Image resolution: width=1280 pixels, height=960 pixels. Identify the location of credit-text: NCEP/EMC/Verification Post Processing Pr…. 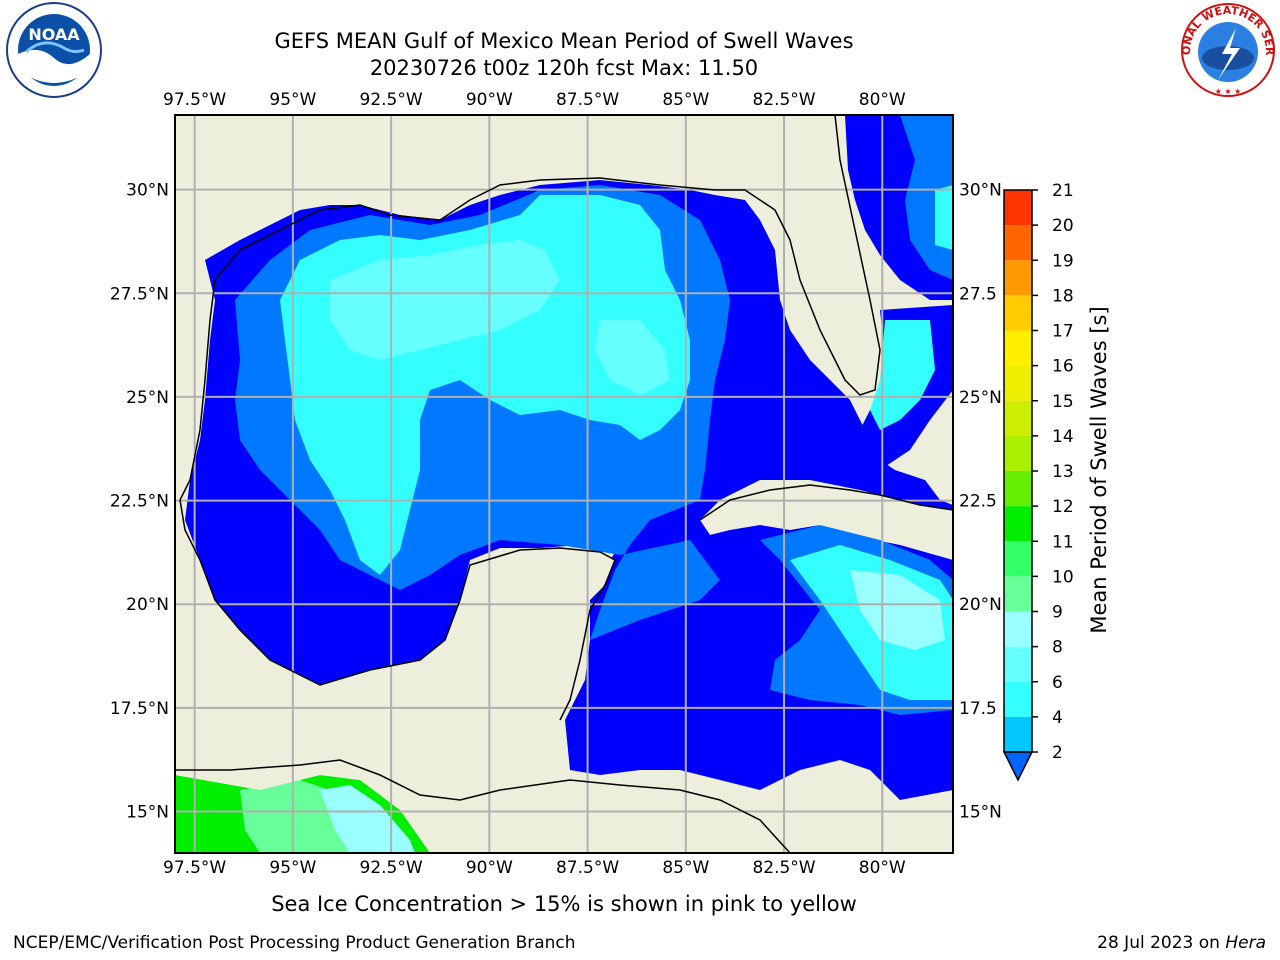
(294, 943).